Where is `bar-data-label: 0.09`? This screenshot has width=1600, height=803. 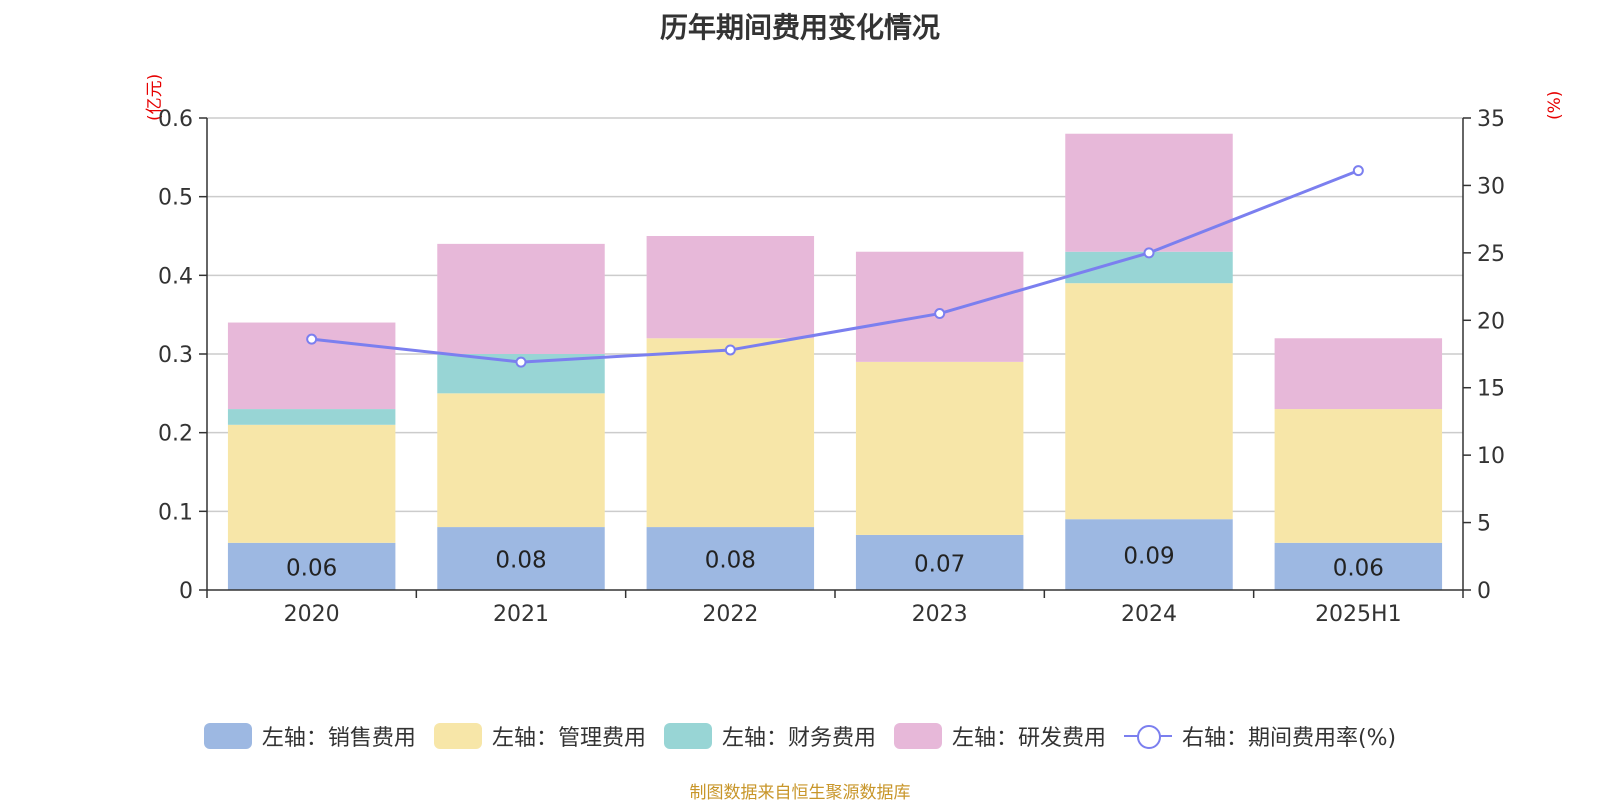 bar-data-label: 0.09 is located at coordinates (1148, 557).